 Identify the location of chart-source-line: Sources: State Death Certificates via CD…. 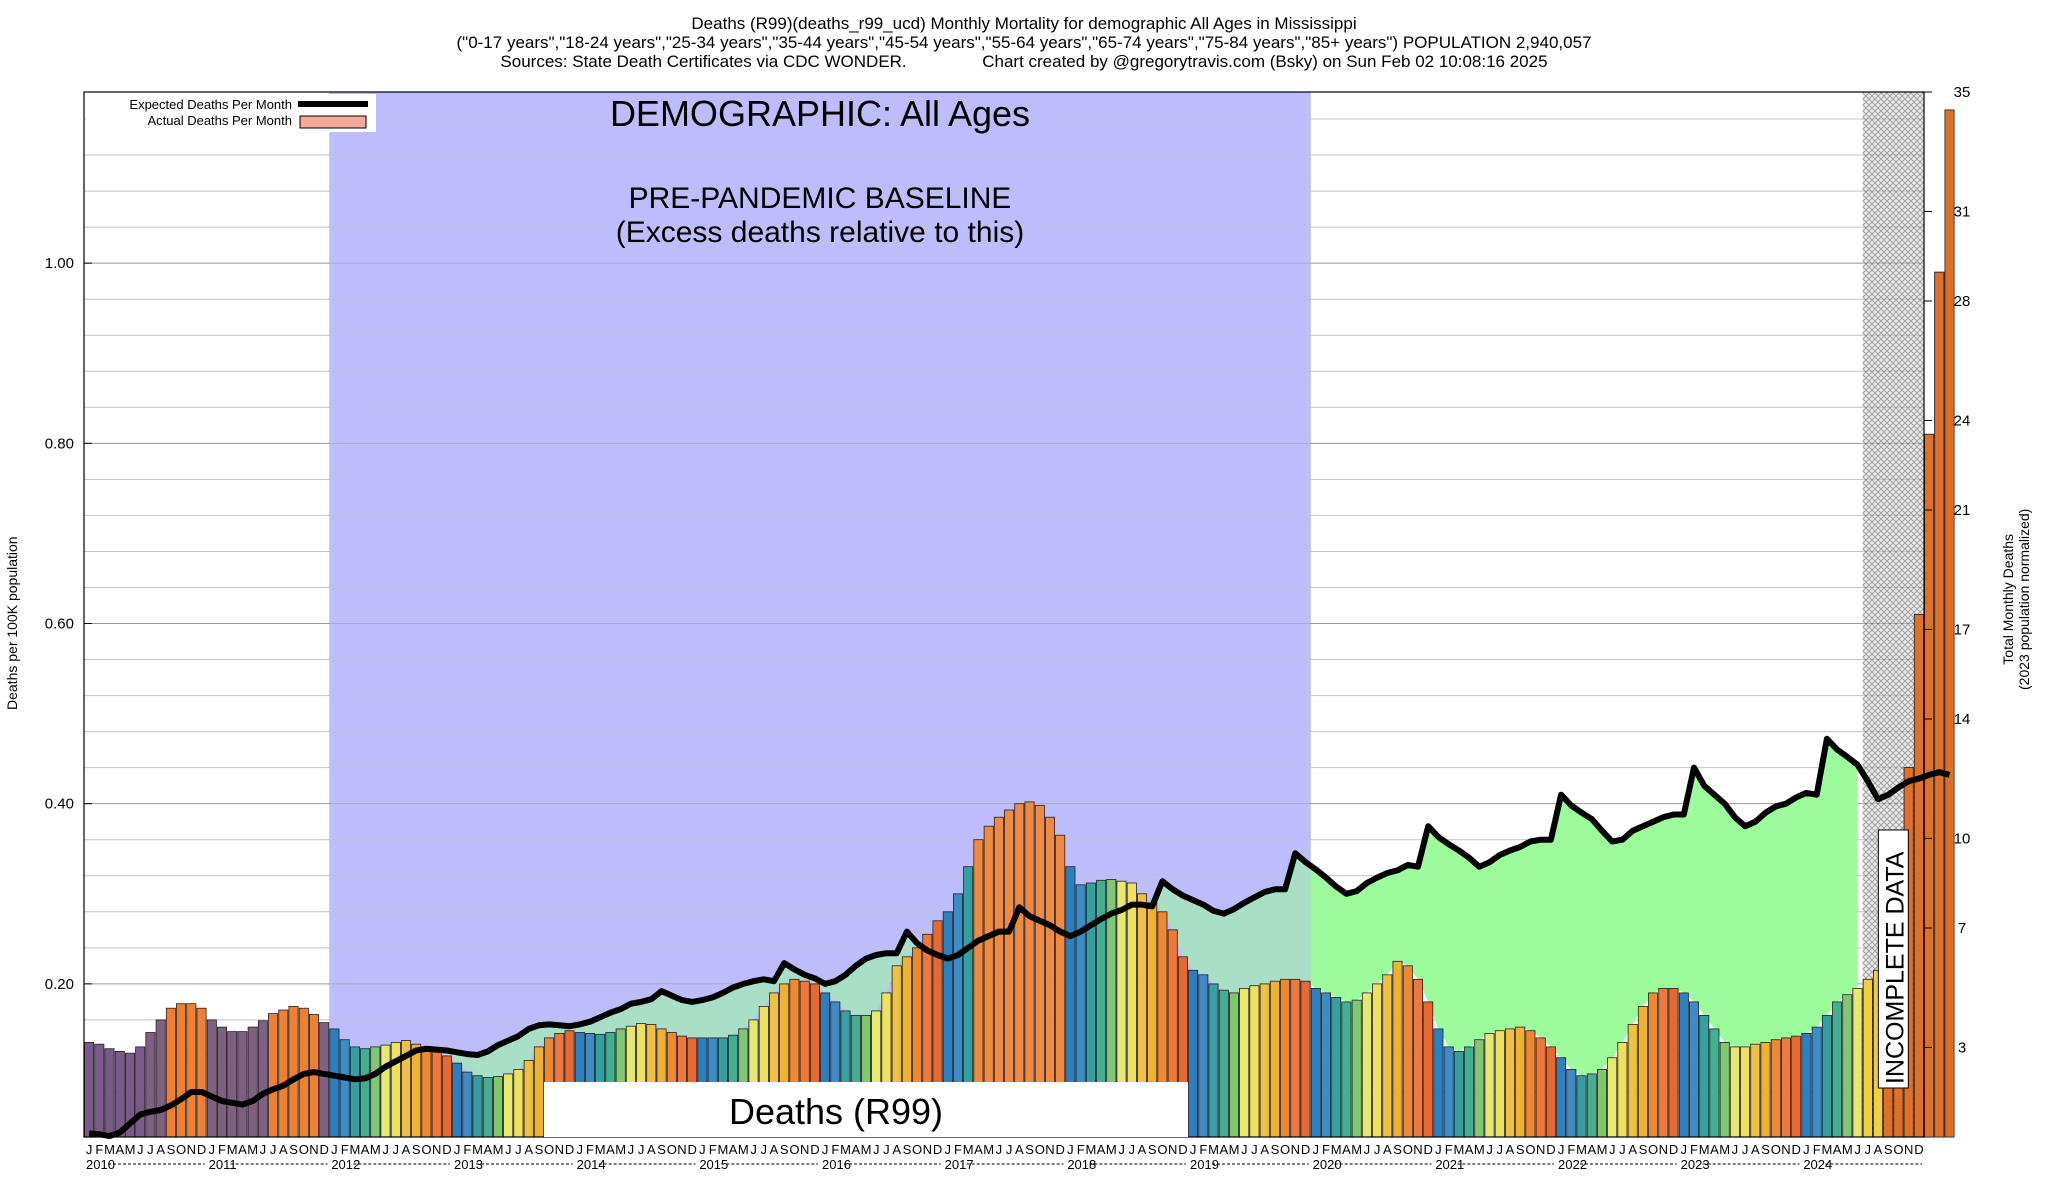
(1024, 61).